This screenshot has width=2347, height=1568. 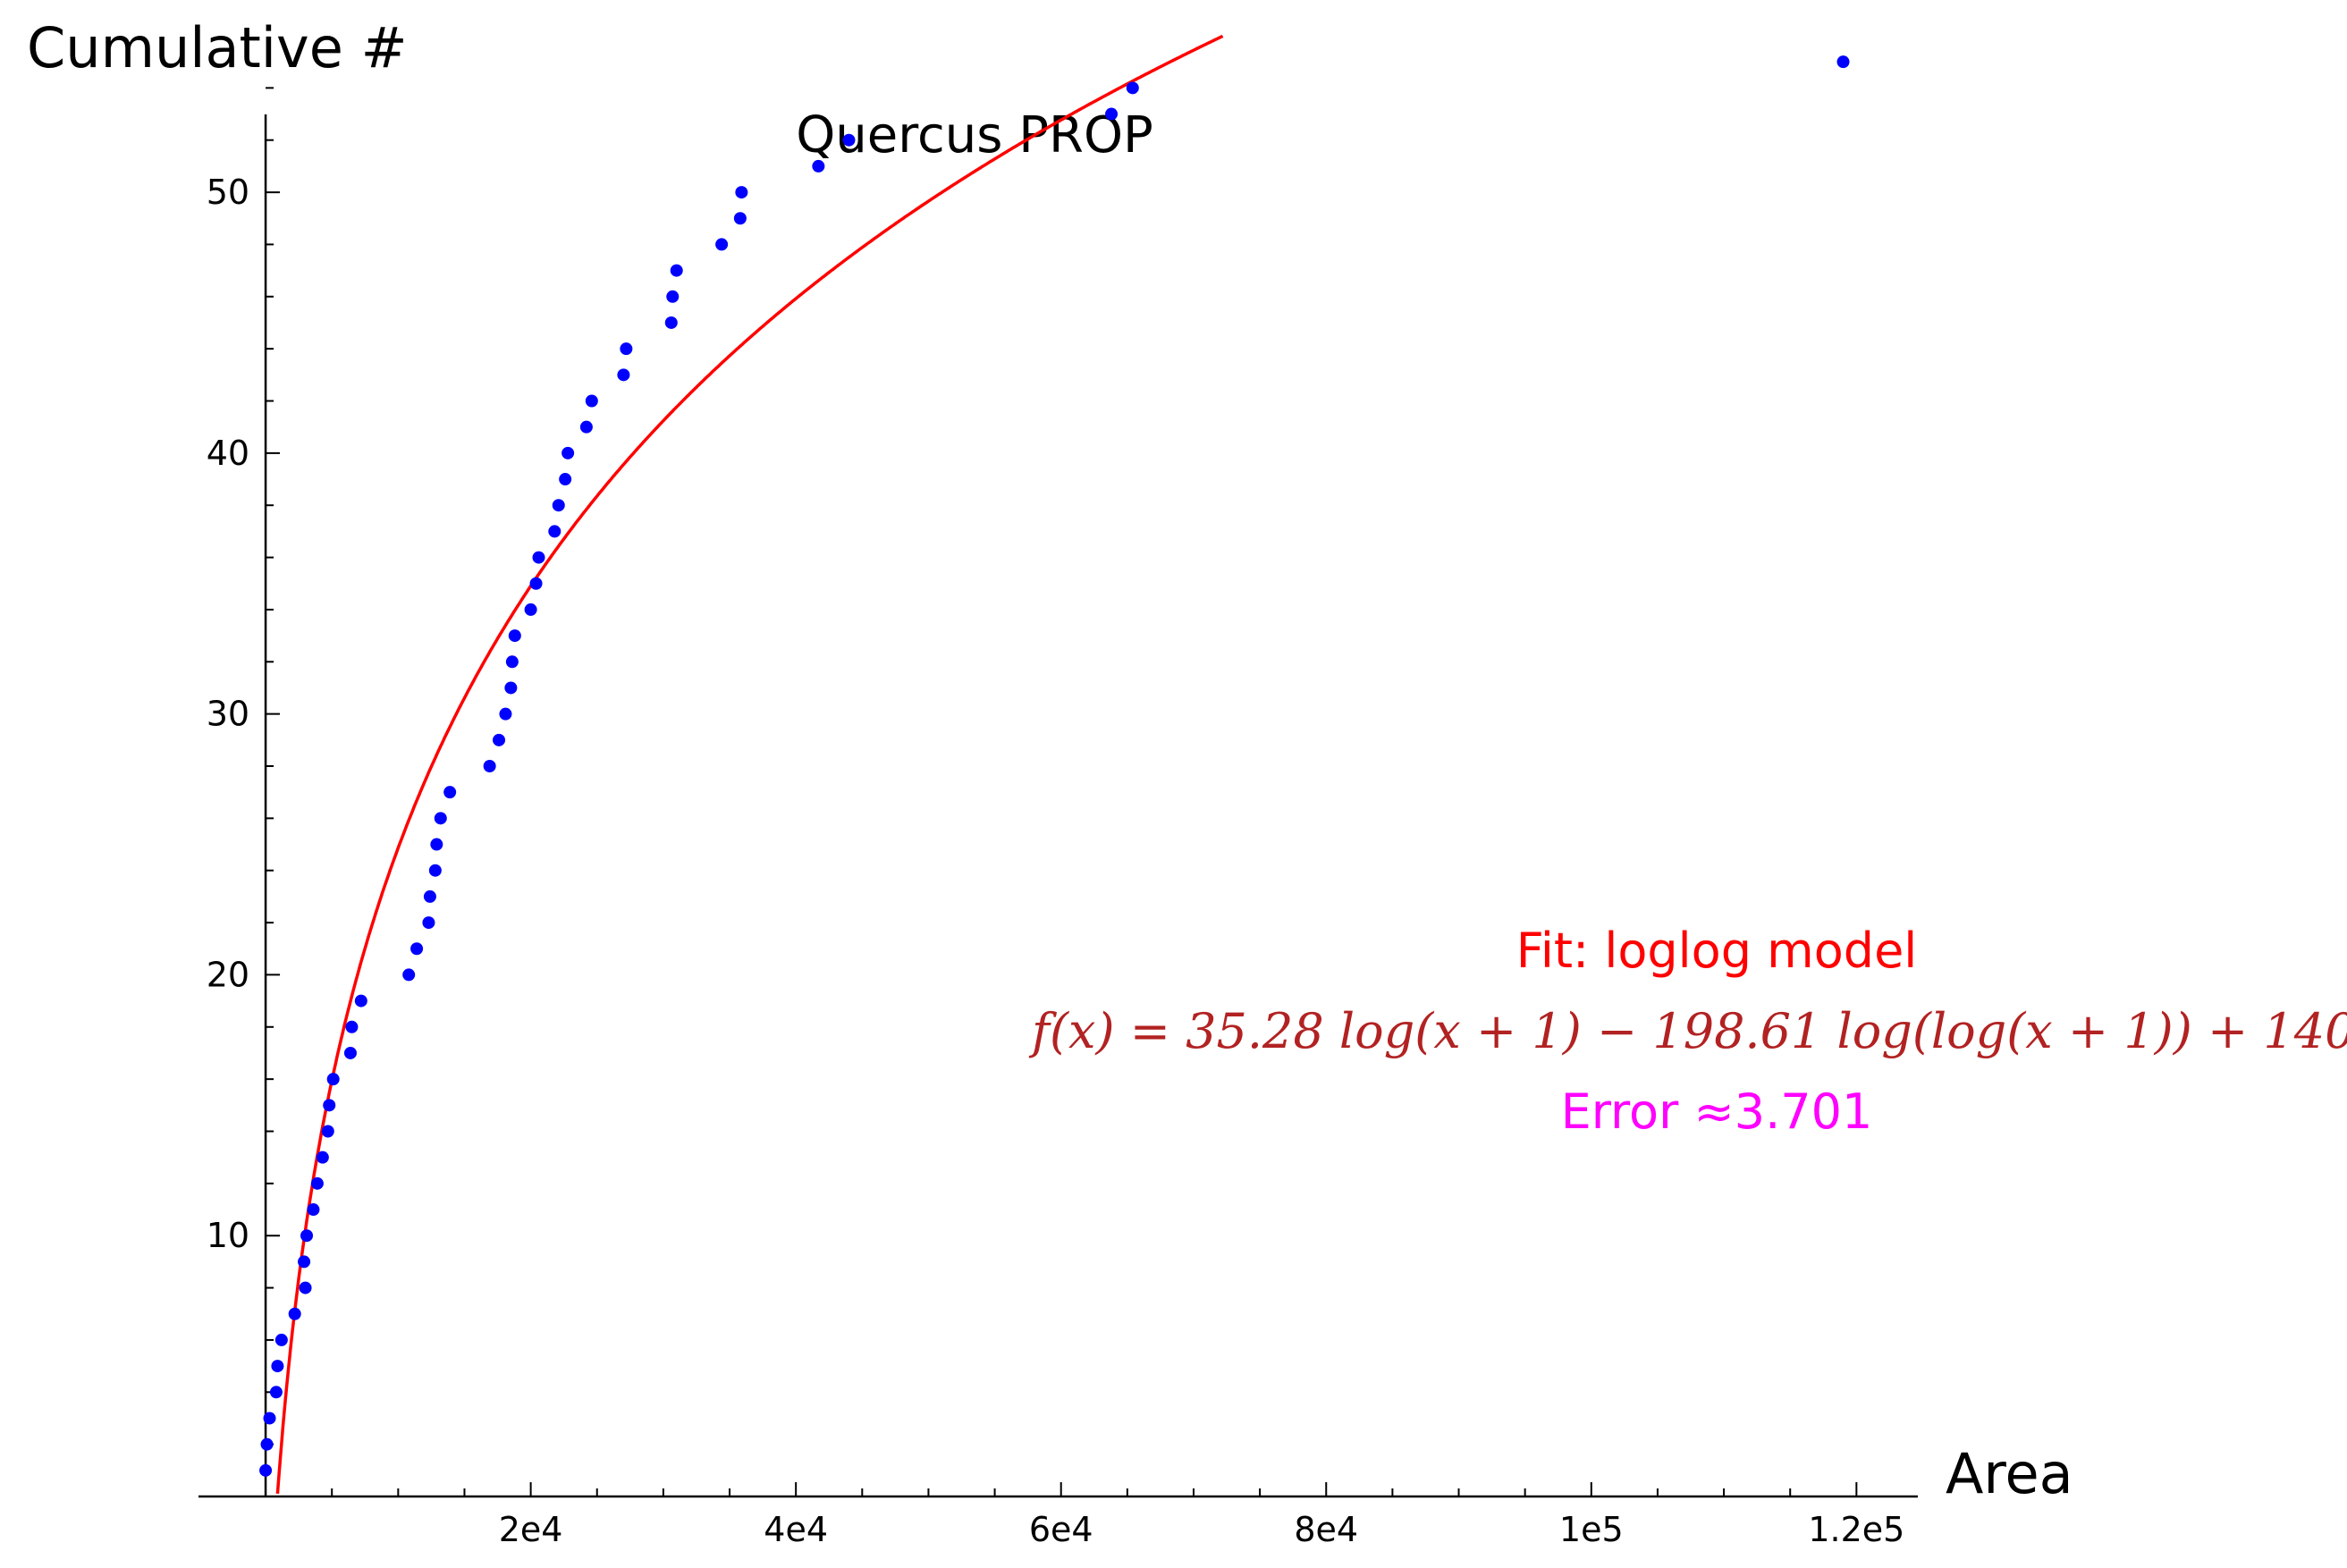 What do you see at coordinates (228, 192) in the screenshot?
I see `y-tick-label: 50` at bounding box center [228, 192].